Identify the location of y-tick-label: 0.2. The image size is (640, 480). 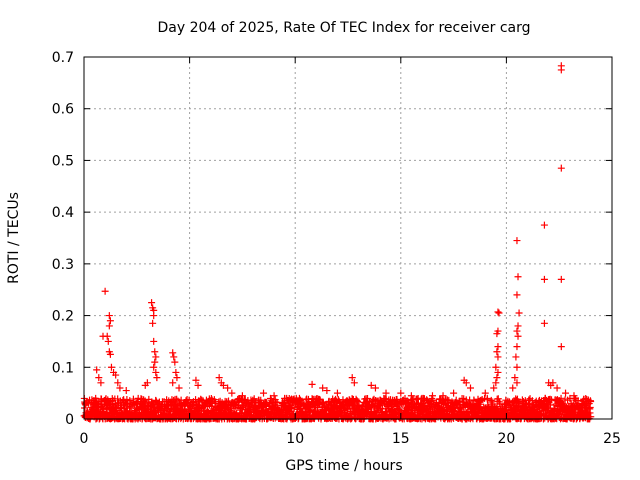
(63, 317).